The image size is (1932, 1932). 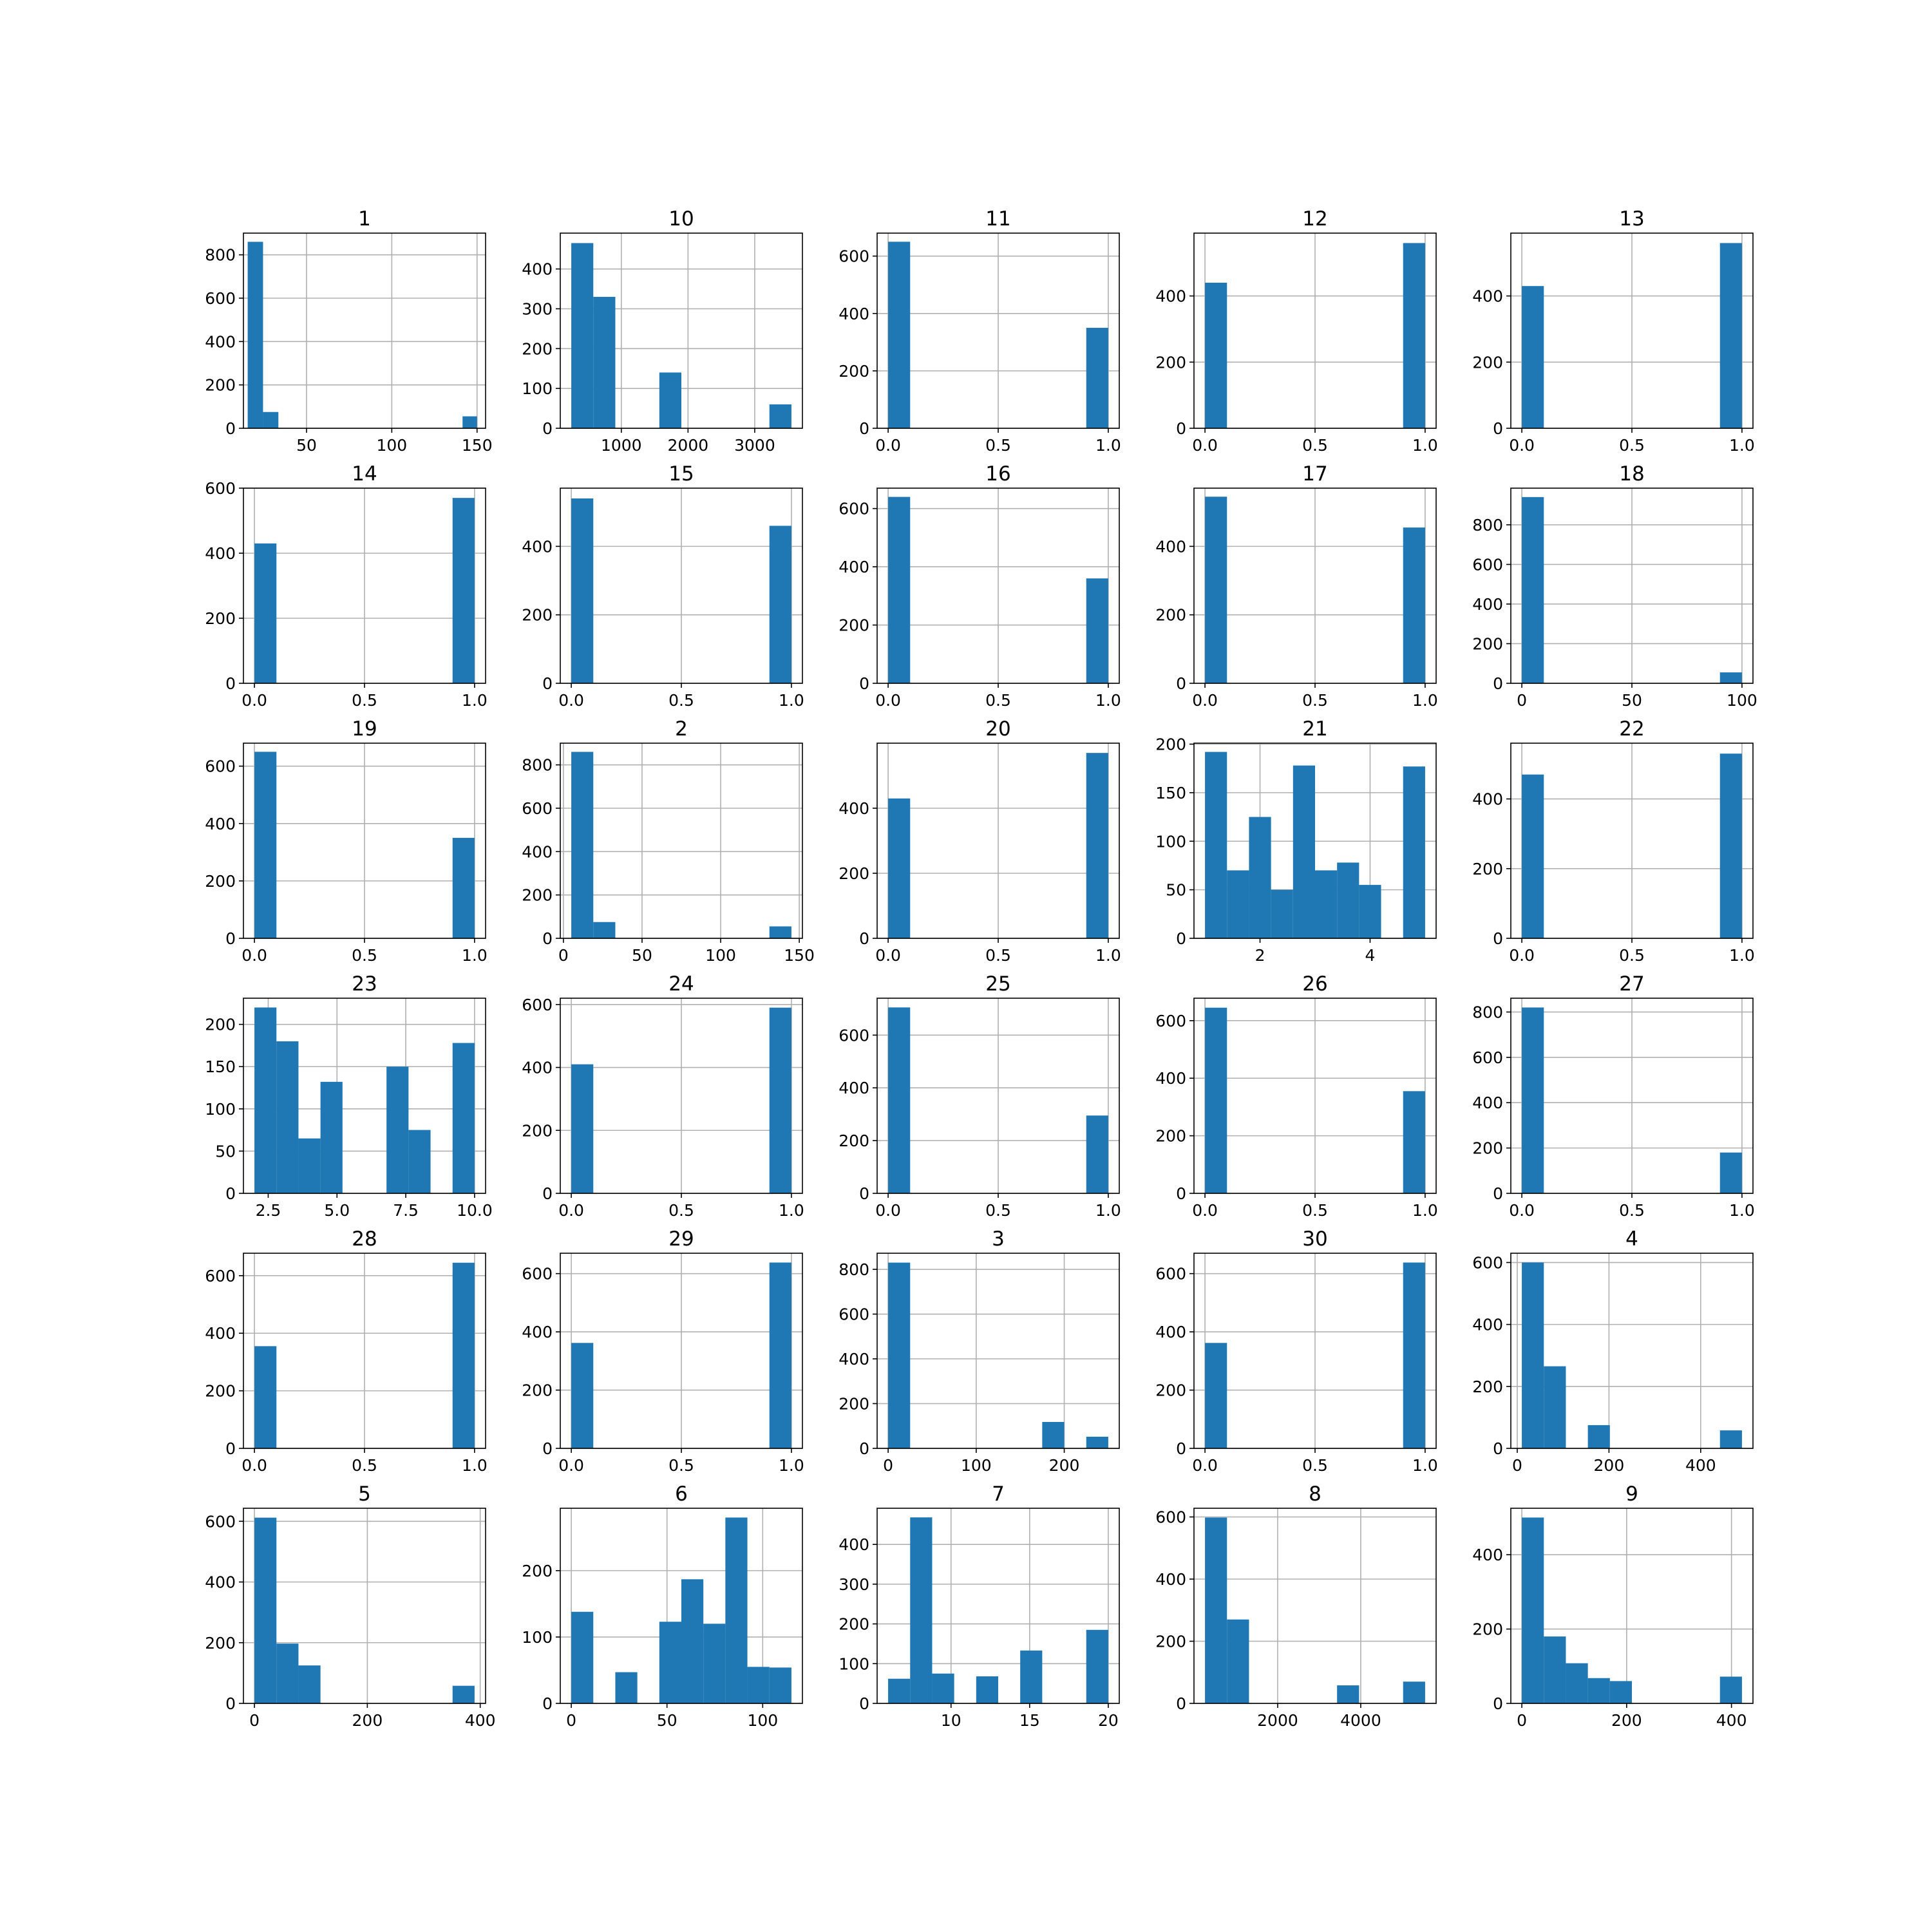 What do you see at coordinates (1296, 1606) in the screenshot?
I see `histogram-panel: 2000 4000 0 200 400 600 8` at bounding box center [1296, 1606].